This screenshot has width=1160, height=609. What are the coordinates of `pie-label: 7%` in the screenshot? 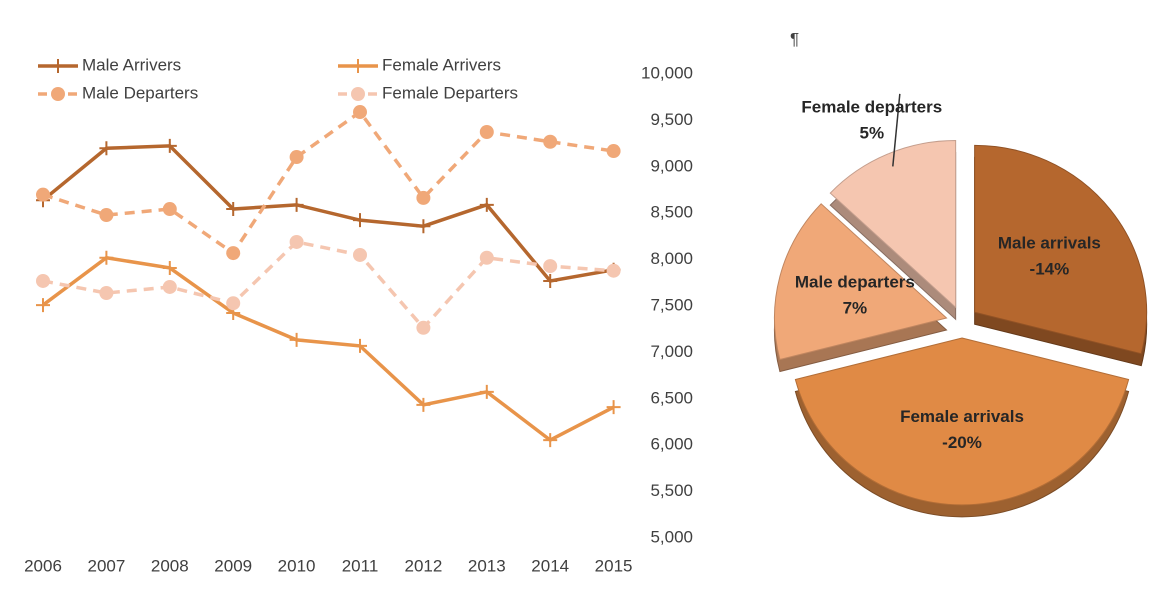 It's located at (855, 308).